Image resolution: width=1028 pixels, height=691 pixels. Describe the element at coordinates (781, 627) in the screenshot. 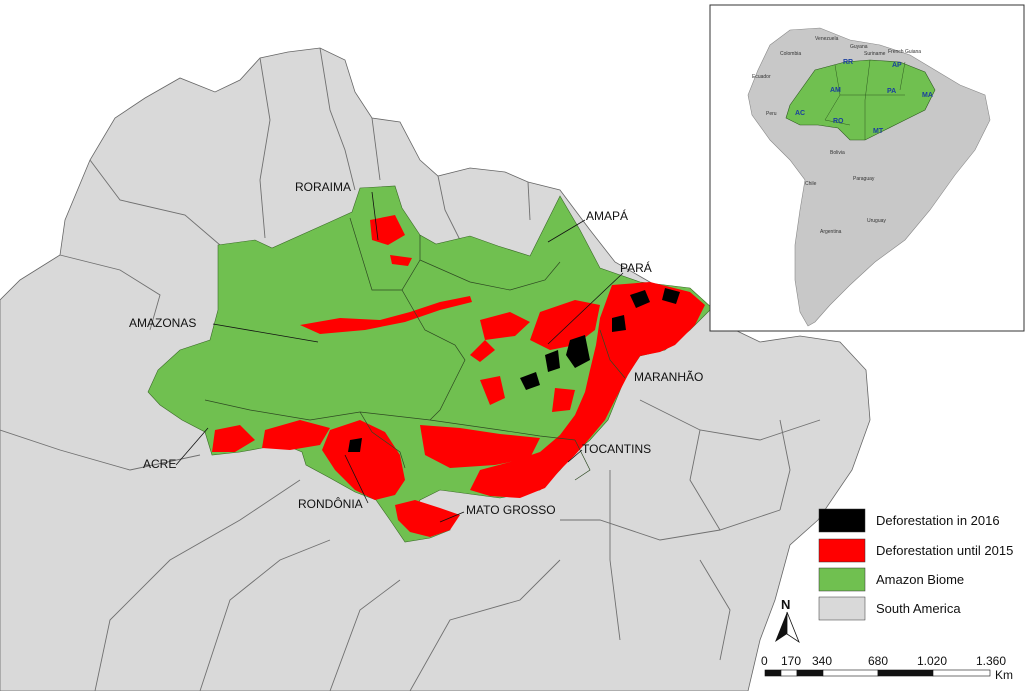

I see `north-arrow-left` at that location.